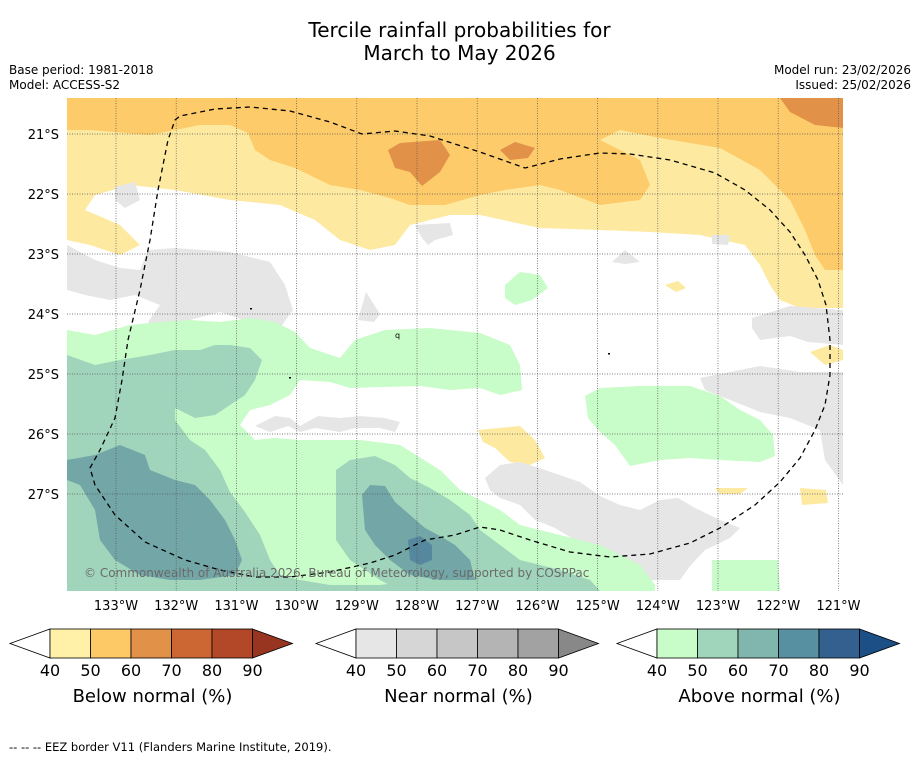 The height and width of the screenshot is (758, 919). Describe the element at coordinates (81, 78) in the screenshot. I see `meta-left: Base period: 1981-2018 Model: ACCESS-S2` at that location.